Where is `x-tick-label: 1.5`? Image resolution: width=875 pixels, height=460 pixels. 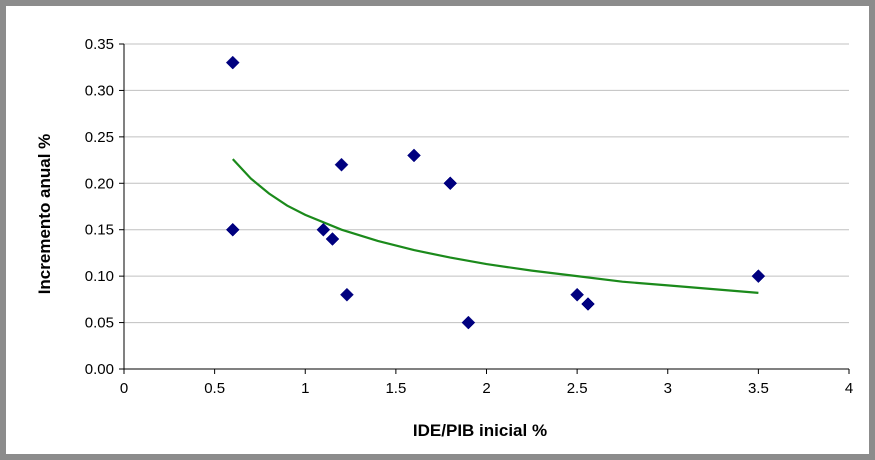
x-tick-label: 1.5 is located at coordinates (395, 388).